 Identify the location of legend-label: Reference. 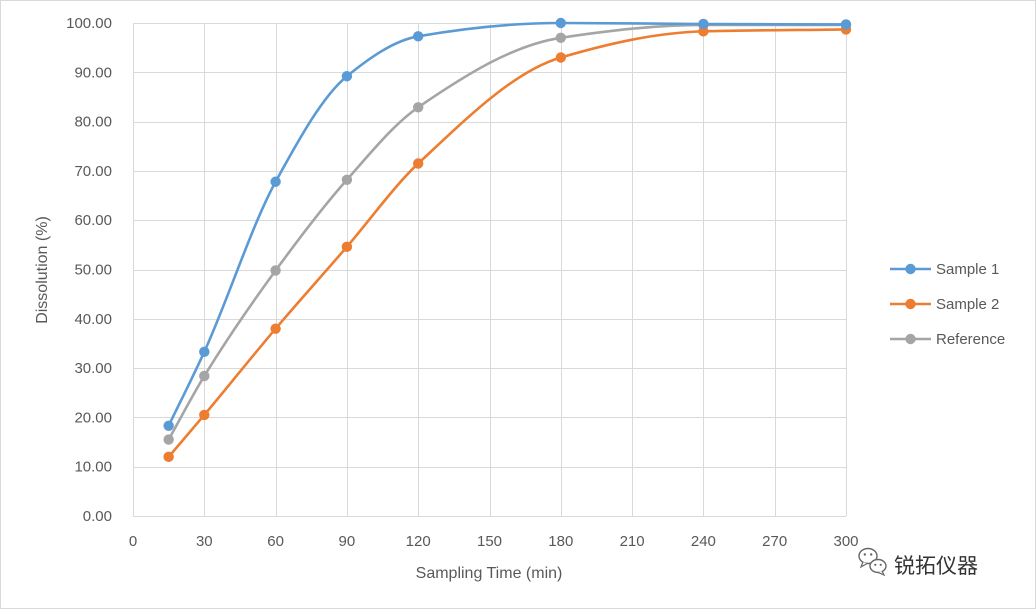
(970, 339).